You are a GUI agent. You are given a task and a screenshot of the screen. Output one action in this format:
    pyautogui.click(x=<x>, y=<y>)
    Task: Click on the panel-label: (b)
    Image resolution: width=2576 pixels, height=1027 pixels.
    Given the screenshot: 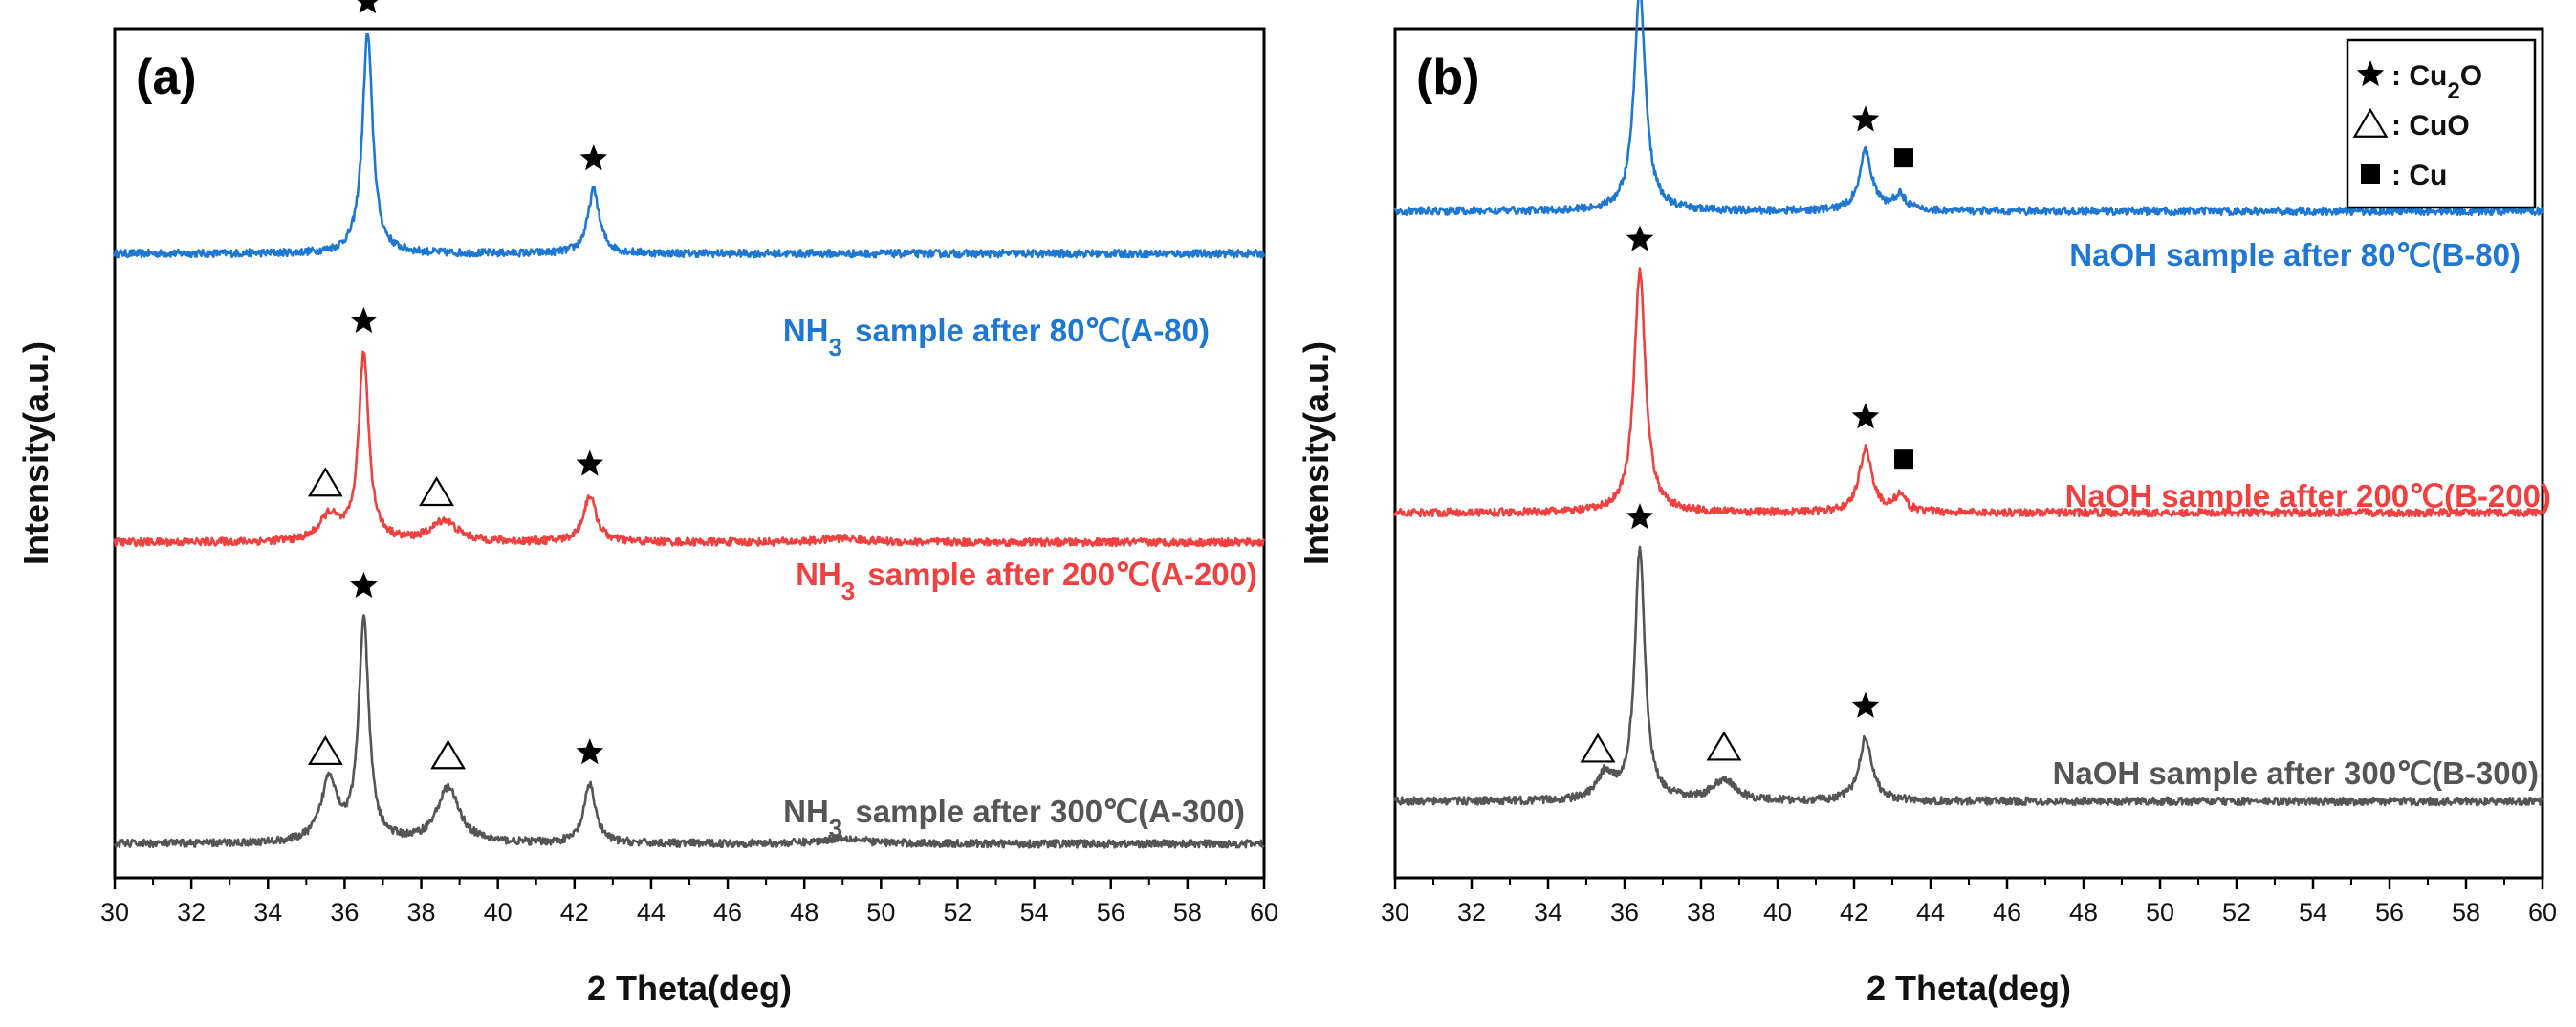 What is the action you would take?
    pyautogui.click(x=1447, y=78)
    